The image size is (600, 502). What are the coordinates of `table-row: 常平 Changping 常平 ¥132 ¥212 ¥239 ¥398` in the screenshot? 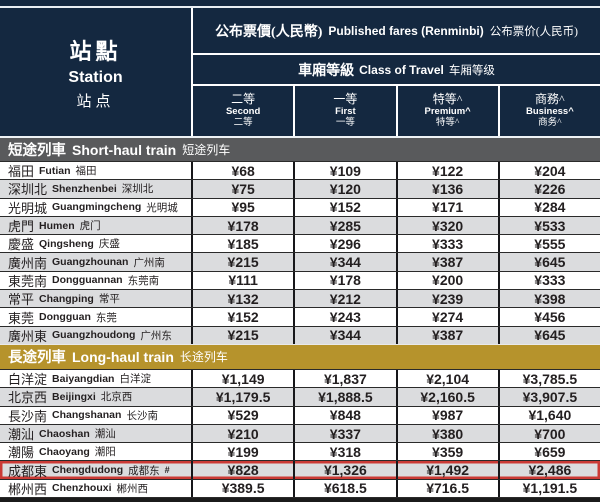 It's located at (300, 298).